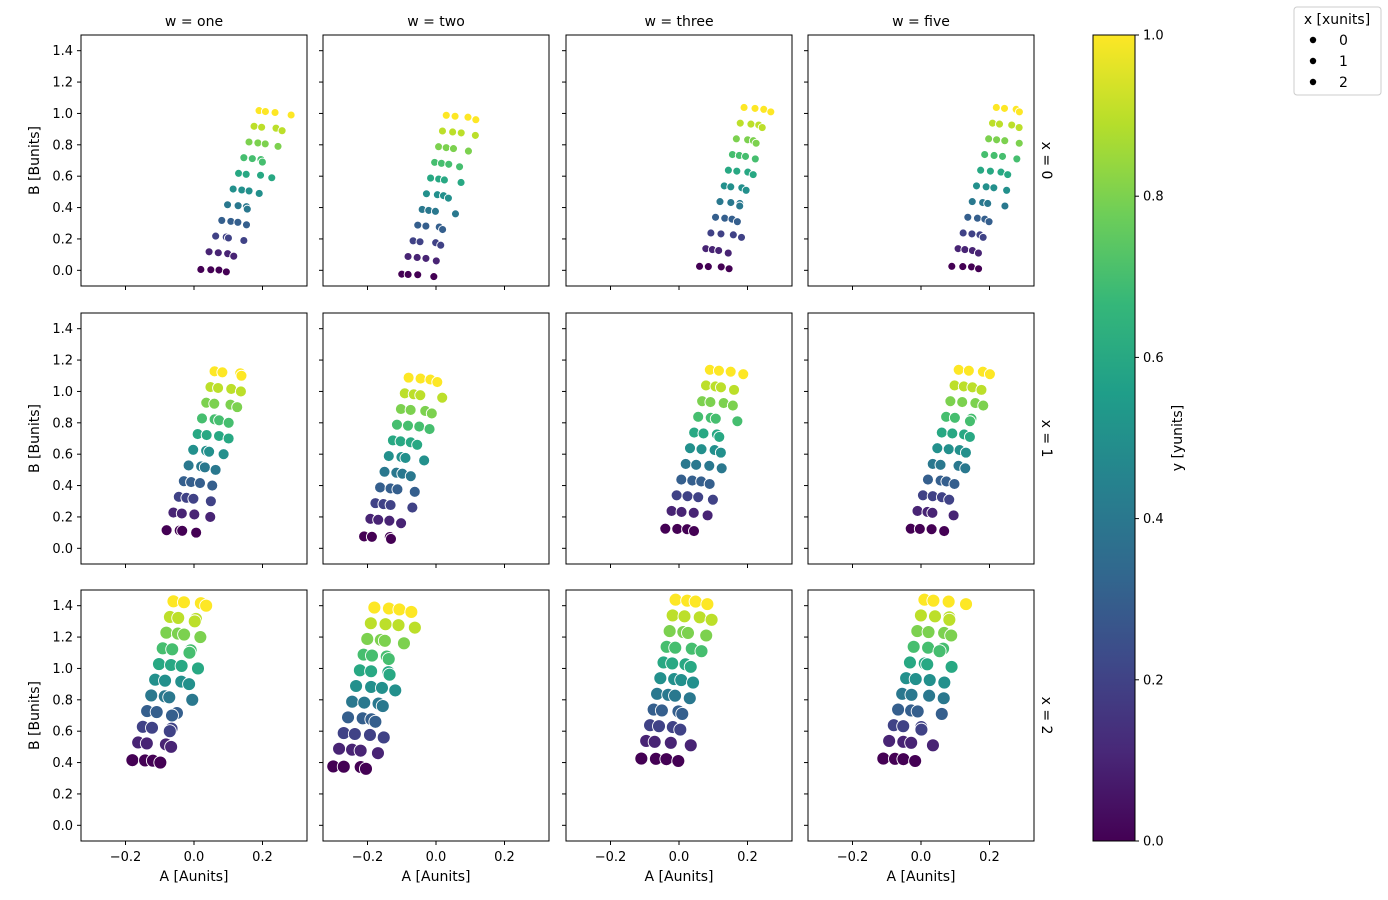 Image resolution: width=1388 pixels, height=900 pixels. Describe the element at coordinates (1153, 842) in the screenshot. I see `colorbar-tick-label: 0.0` at that location.